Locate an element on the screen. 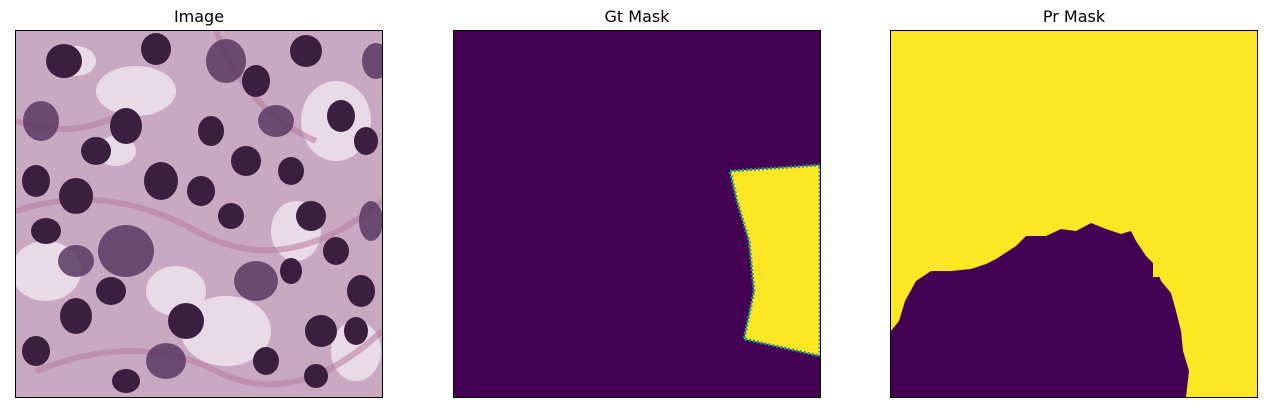  image-panel-title: Image is located at coordinates (199, 16).